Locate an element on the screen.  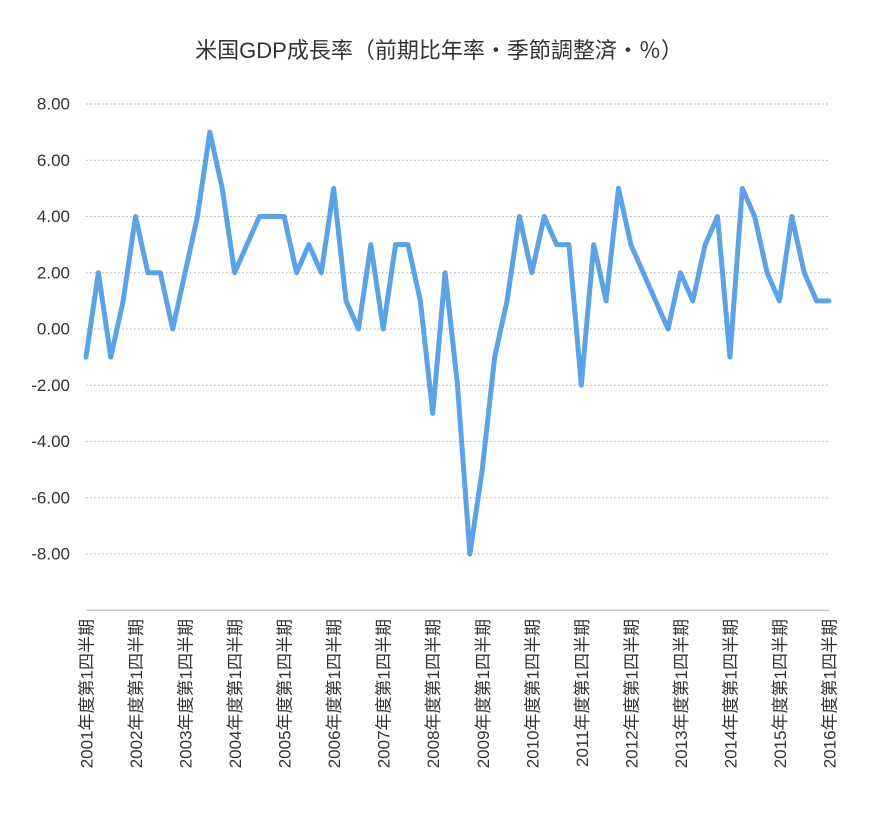
x-tick-label: 2006年度第1四半期 is located at coordinates (334, 693).